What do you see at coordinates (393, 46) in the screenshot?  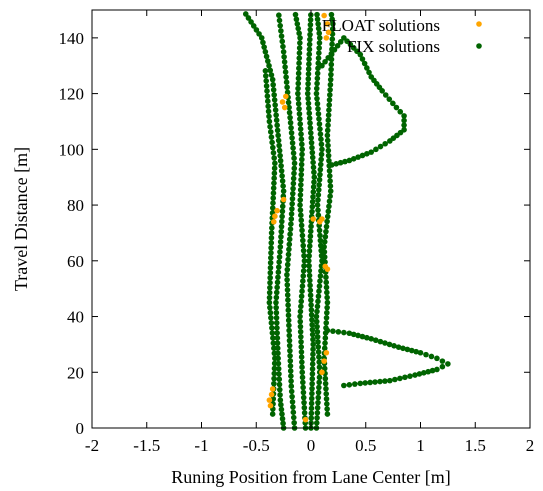 I see `legend-fix-label: FIX solutions` at bounding box center [393, 46].